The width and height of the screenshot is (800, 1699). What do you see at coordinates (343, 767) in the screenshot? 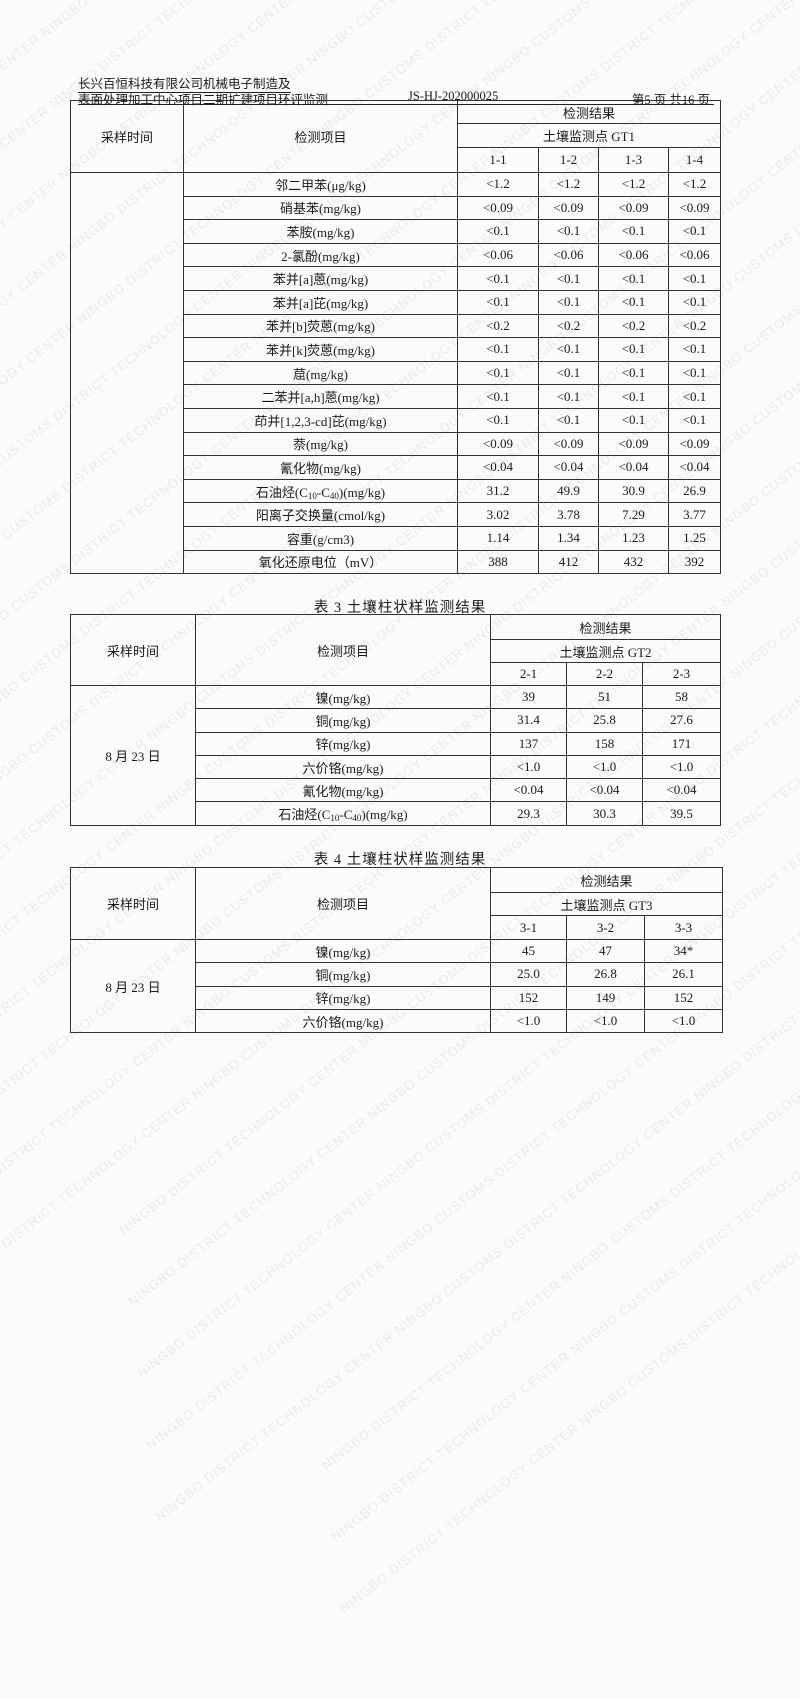
I see `test-item: 六价铬(mg/kg)` at bounding box center [343, 767].